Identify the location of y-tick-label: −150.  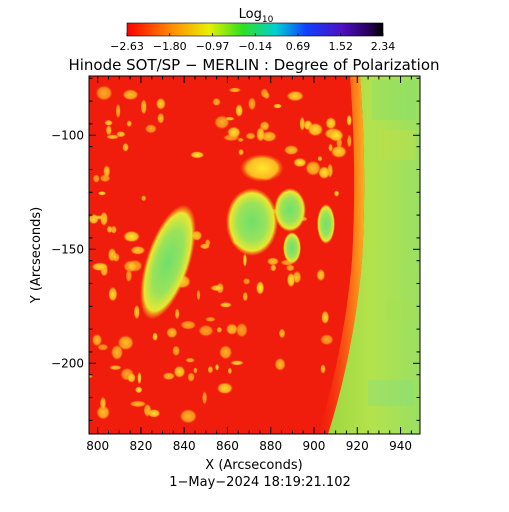
(67, 249).